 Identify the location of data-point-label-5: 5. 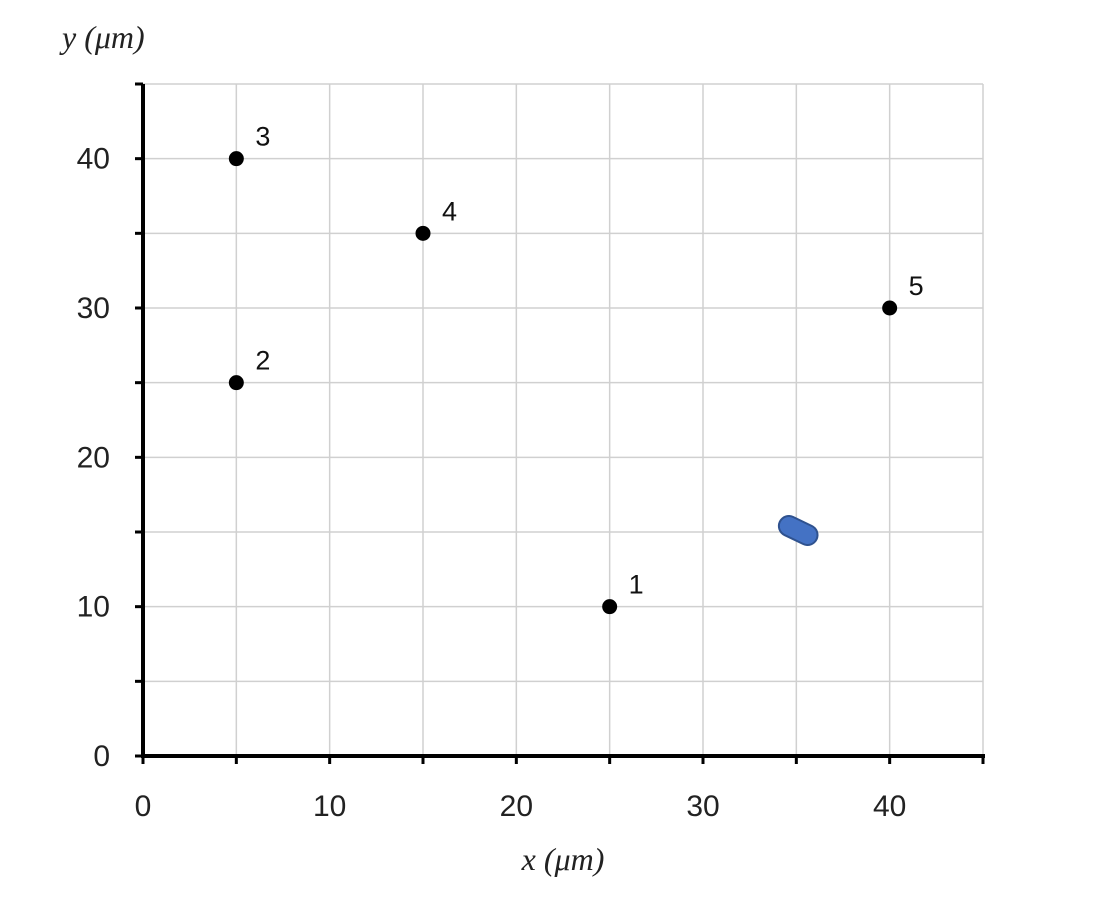
(916, 286).